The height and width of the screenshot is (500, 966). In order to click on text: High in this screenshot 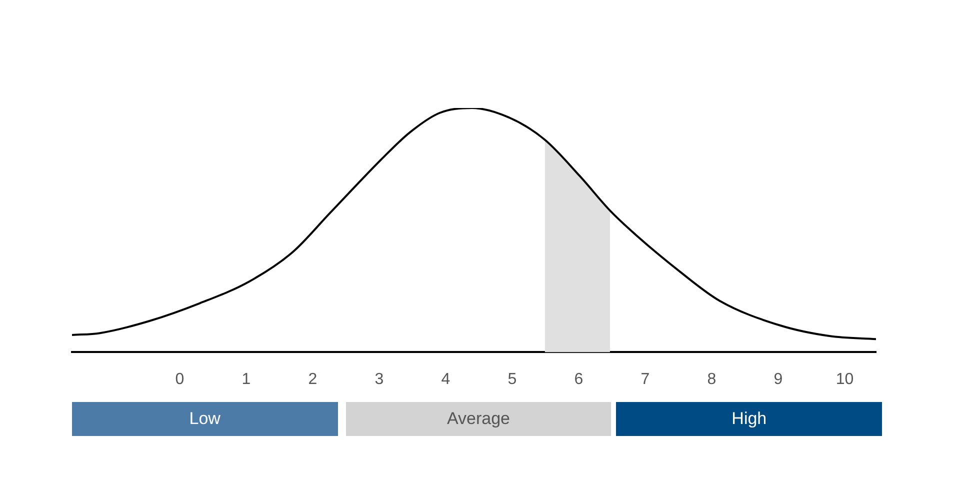, I will do `click(749, 419)`.